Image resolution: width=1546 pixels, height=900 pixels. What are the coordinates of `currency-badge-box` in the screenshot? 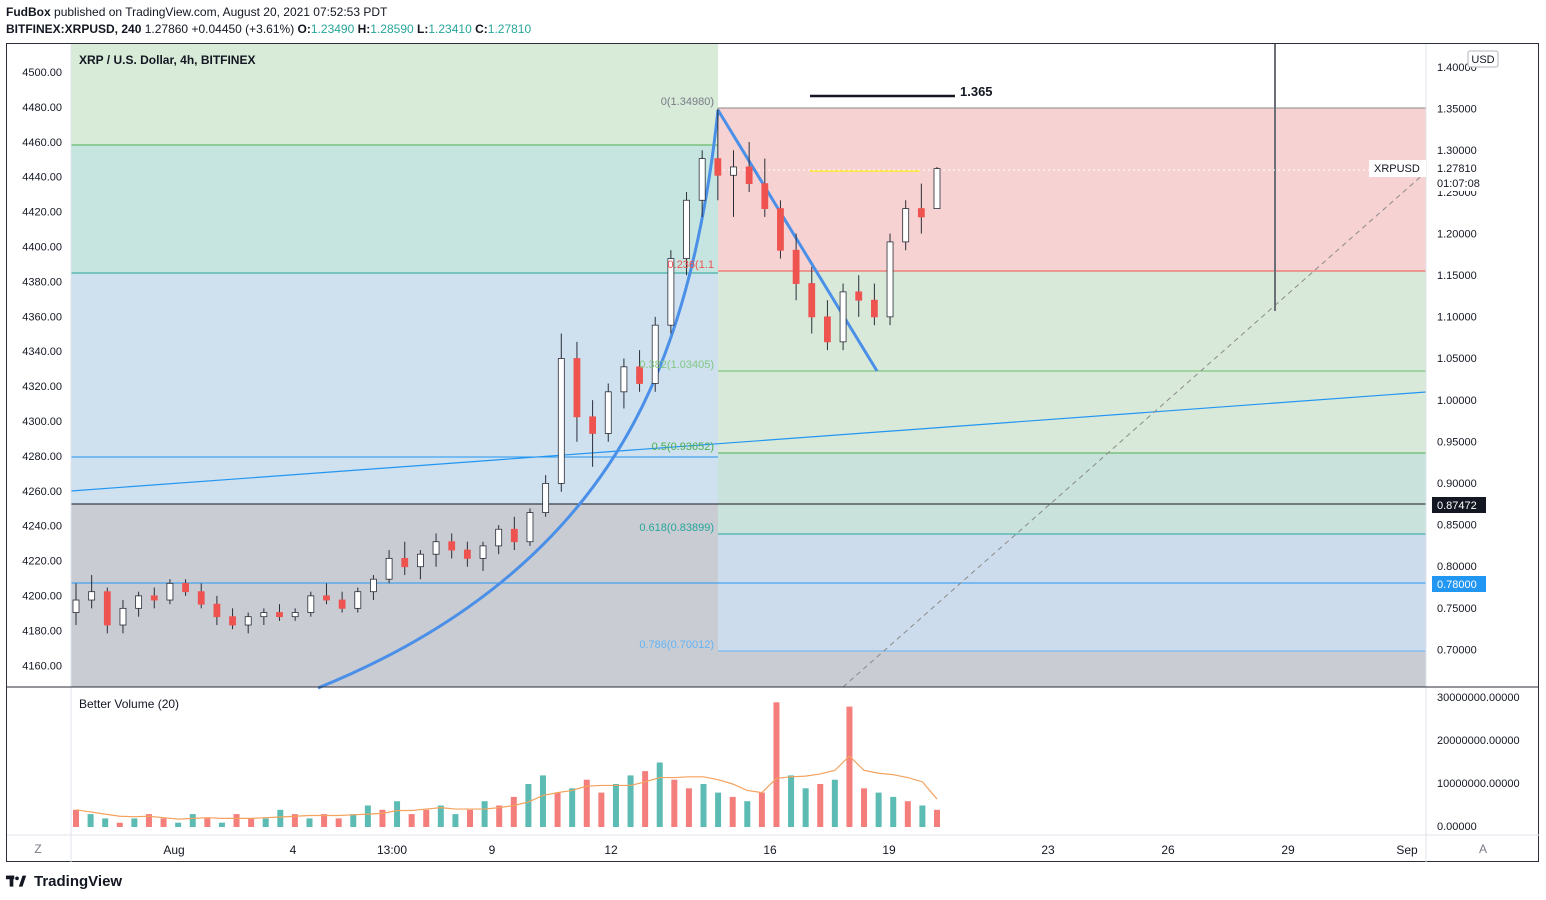 It's located at (1483, 59).